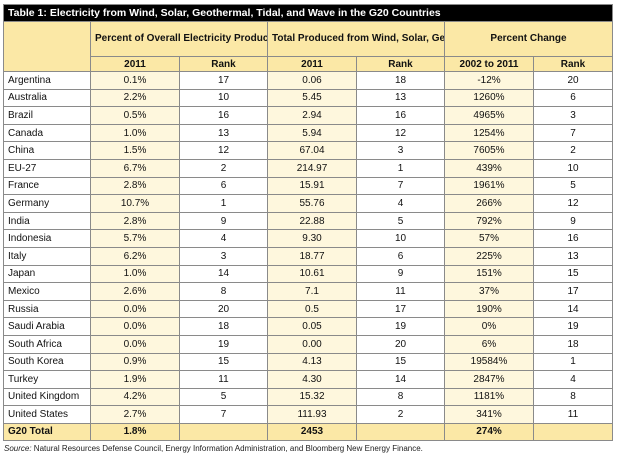 This screenshot has height=458, width=620. I want to click on change-cell: 341%, so click(489, 414).